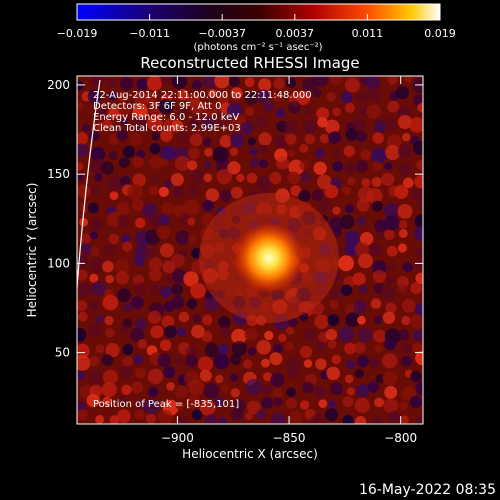 Image resolution: width=500 pixels, height=500 pixels. I want to click on y-axis-label: Heliocentric Y (arcsec), so click(32, 250).